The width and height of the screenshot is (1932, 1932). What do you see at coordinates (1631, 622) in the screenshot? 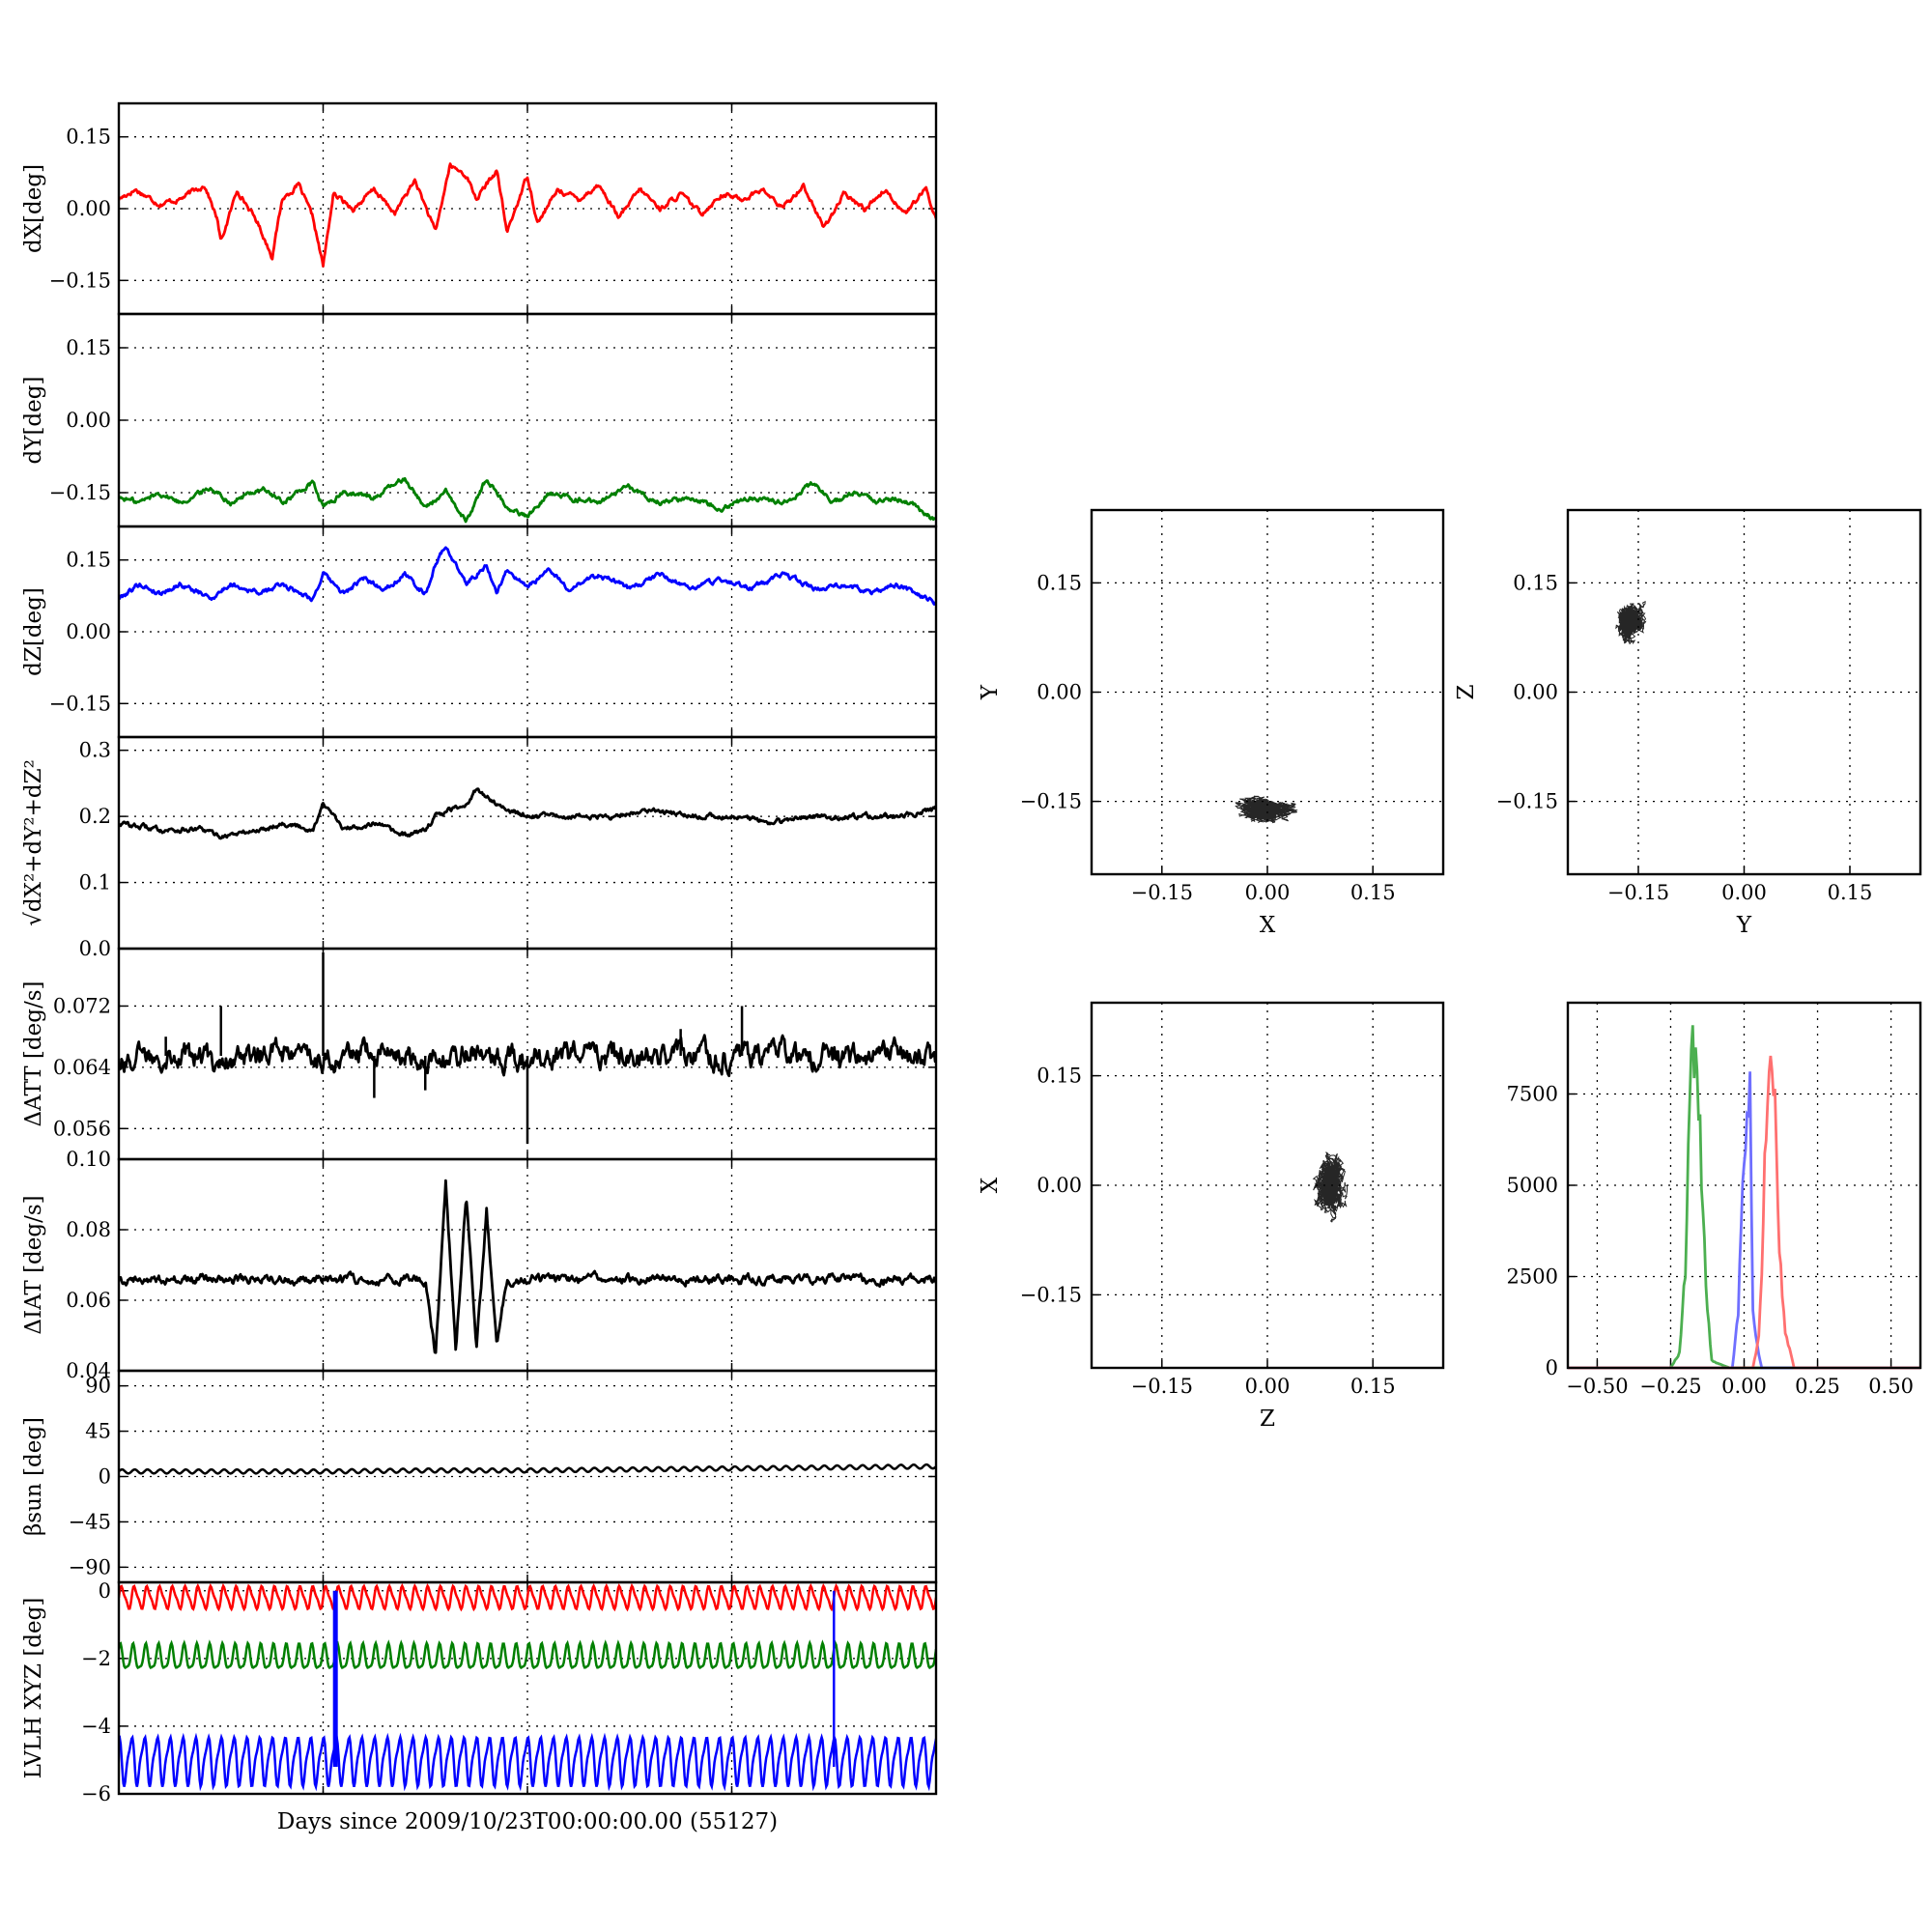
I see `yz-scatter-trajectory` at bounding box center [1631, 622].